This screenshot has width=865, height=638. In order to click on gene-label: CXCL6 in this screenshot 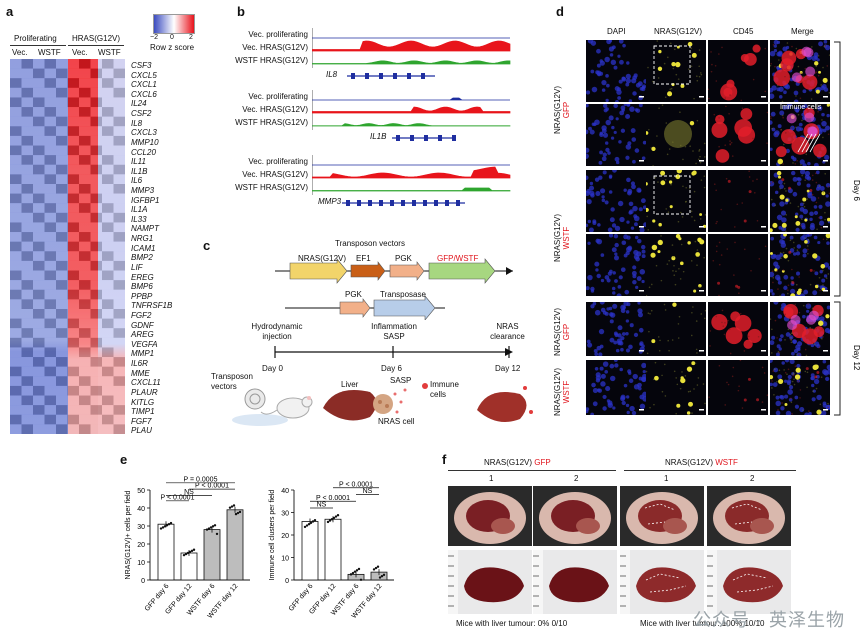, I will do `click(144, 94)`.